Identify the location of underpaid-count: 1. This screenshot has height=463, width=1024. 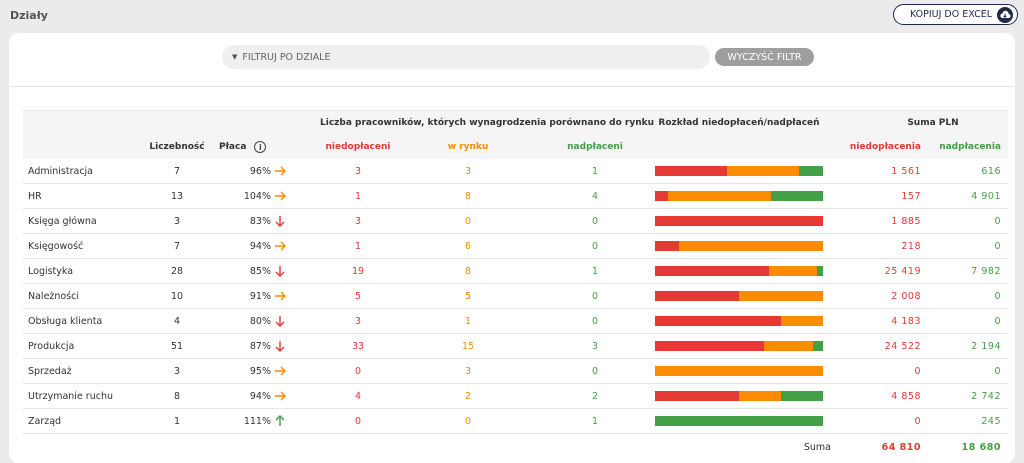
(358, 196).